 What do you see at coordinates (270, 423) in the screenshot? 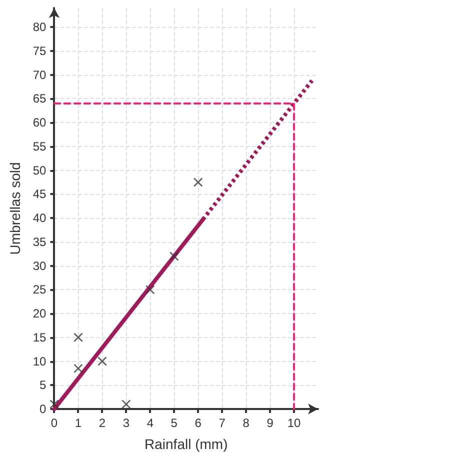
I see `x-tick-label: 9` at bounding box center [270, 423].